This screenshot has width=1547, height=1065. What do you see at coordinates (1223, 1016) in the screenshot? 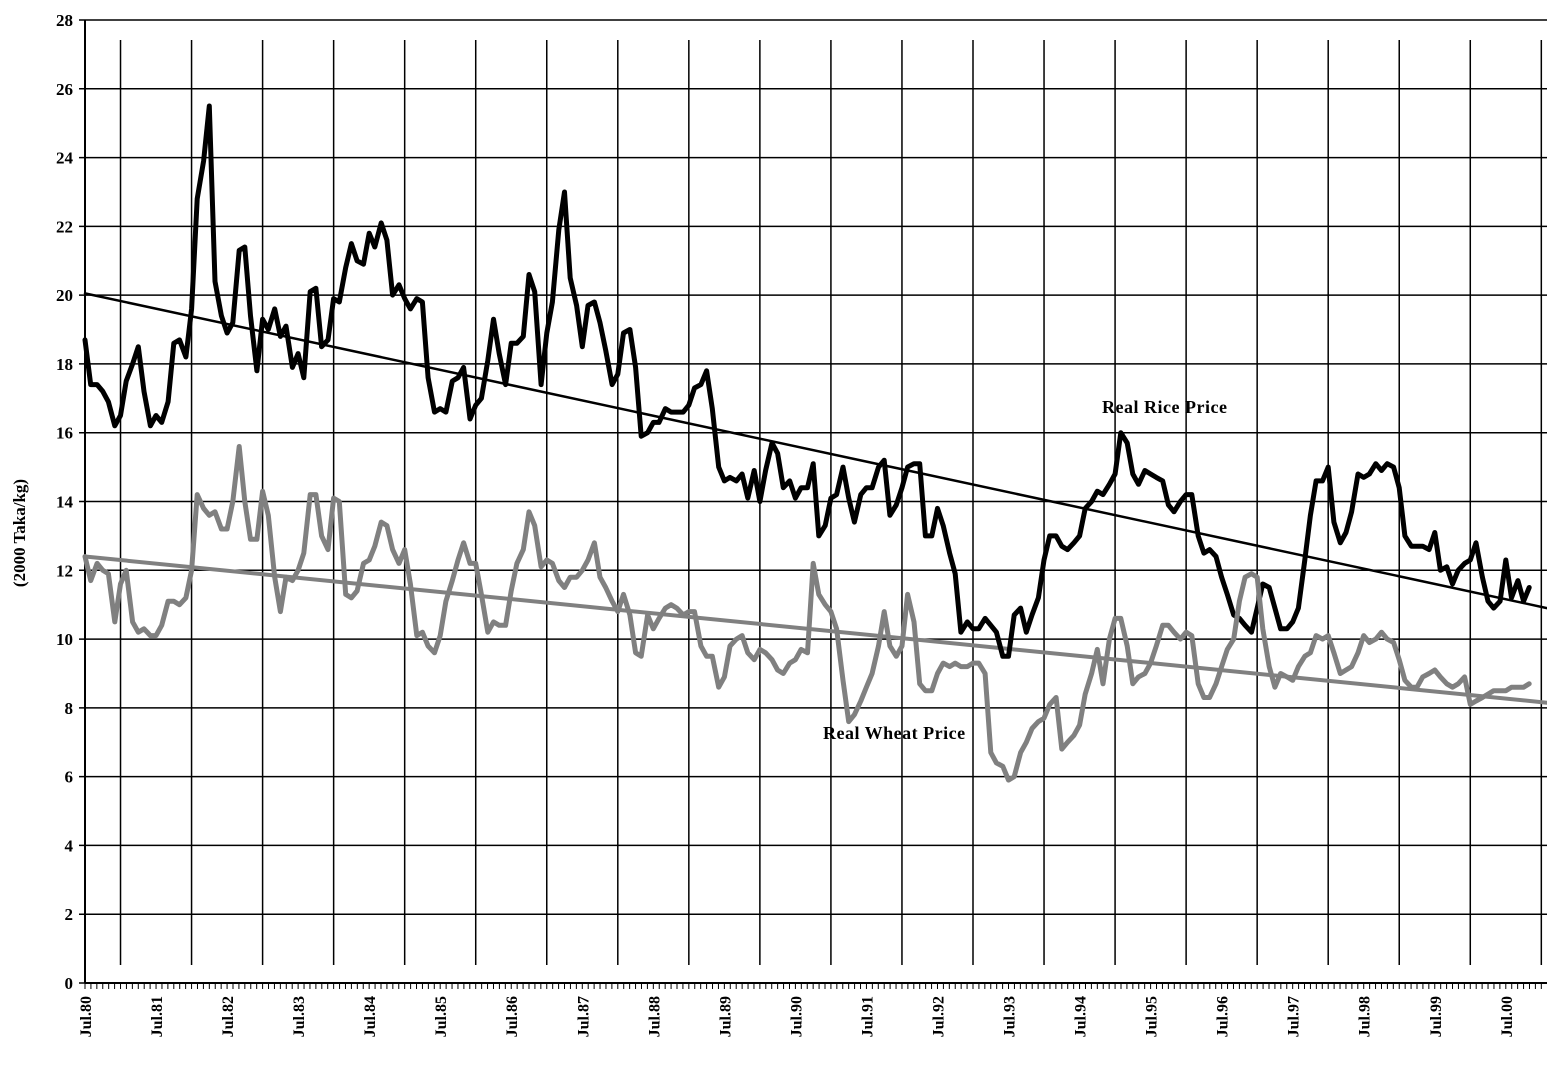
I see `x-tick-label: Jul.96` at bounding box center [1223, 1016].